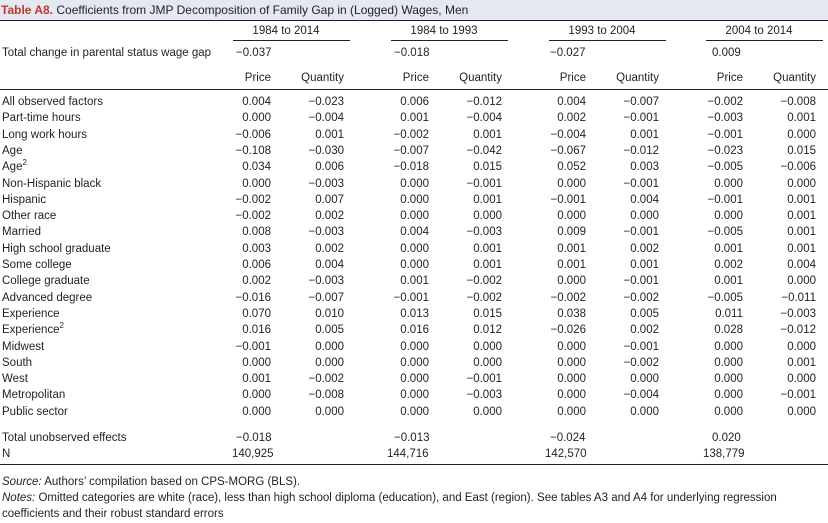  I want to click on row-value: 0.034, so click(256, 167).